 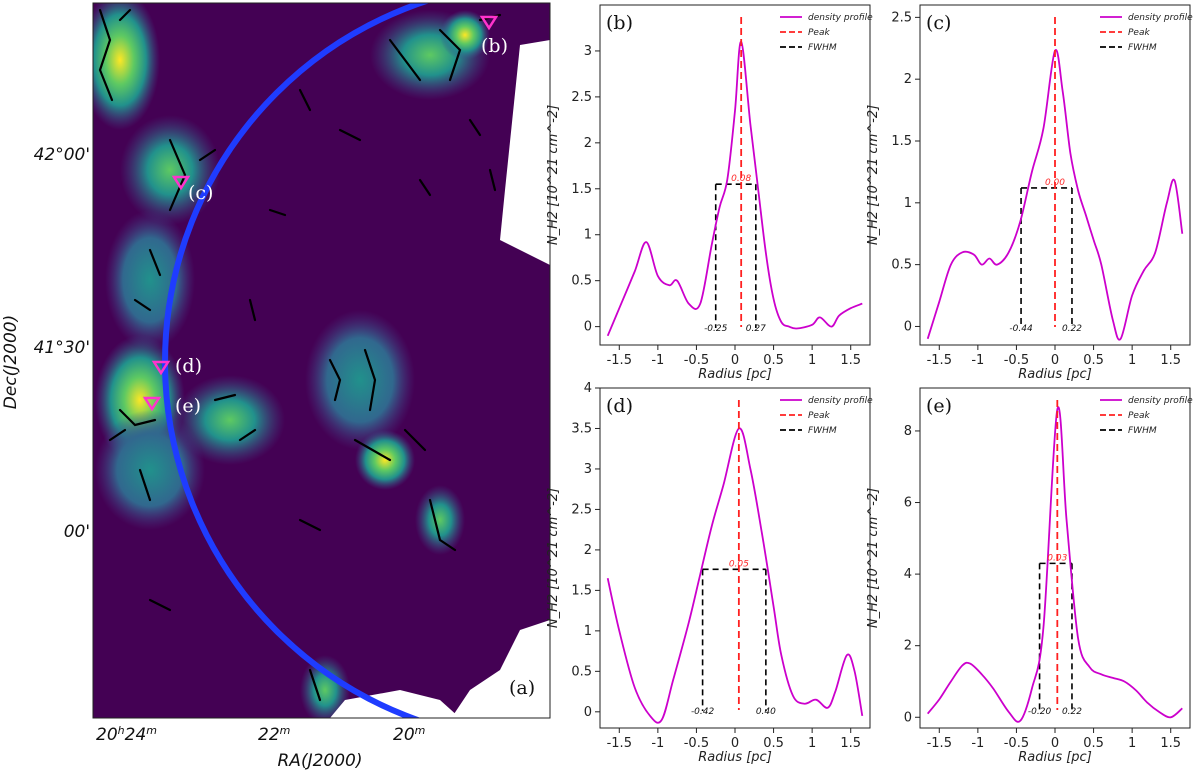 What do you see at coordinates (1057, 558) in the screenshot?
I see `peak-label: 0.03` at bounding box center [1057, 558].